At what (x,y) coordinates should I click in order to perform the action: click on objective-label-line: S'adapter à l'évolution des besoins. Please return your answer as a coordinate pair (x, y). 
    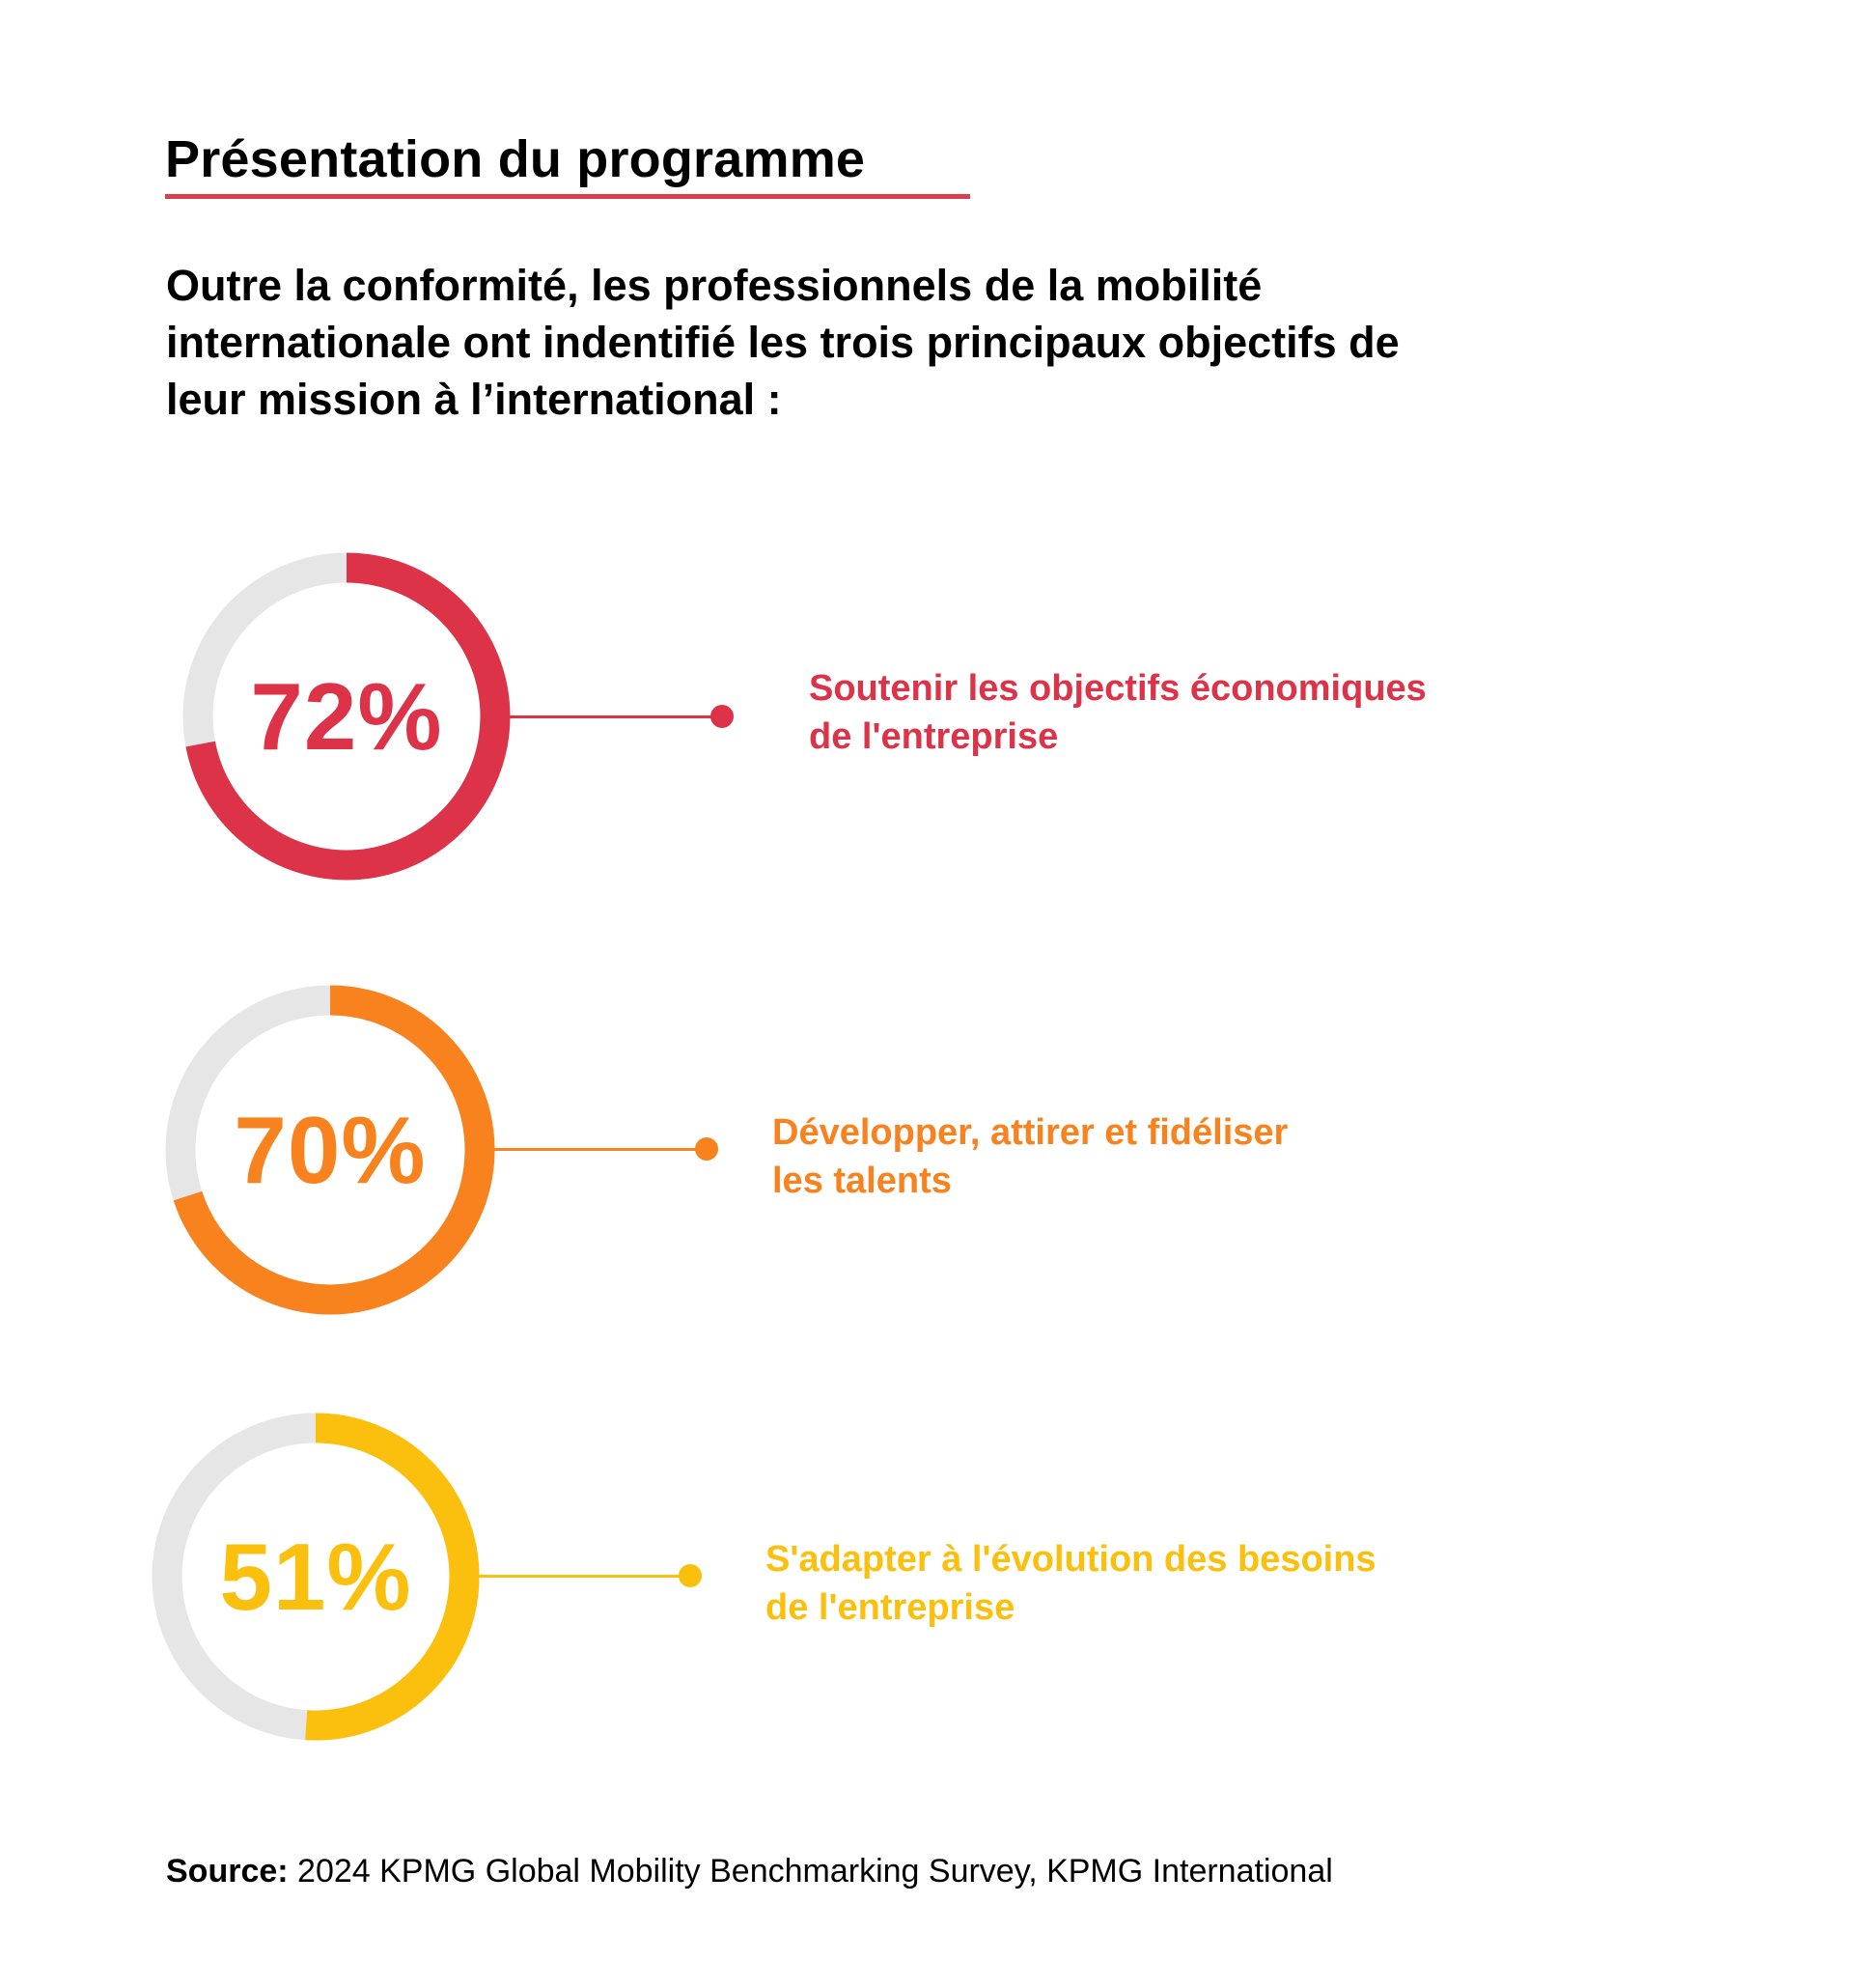
    Looking at the image, I should click on (1070, 1560).